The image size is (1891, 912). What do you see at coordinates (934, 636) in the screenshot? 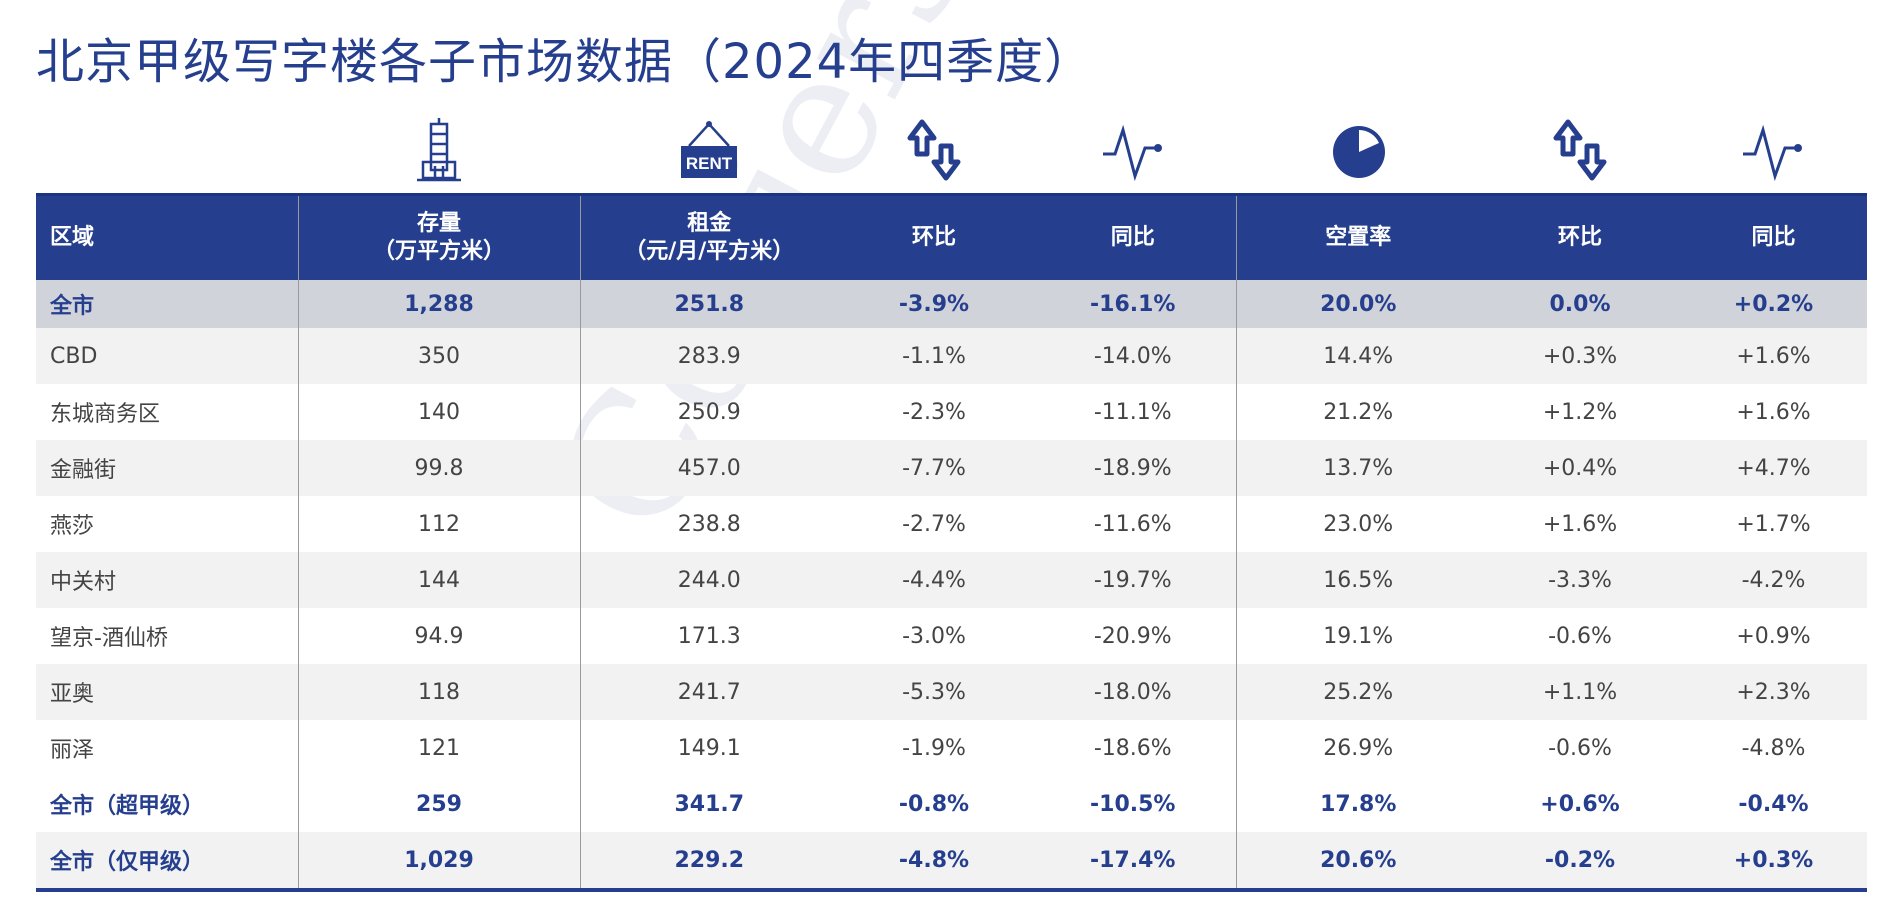
I see `cell-rent-qoq: -3.0%` at bounding box center [934, 636].